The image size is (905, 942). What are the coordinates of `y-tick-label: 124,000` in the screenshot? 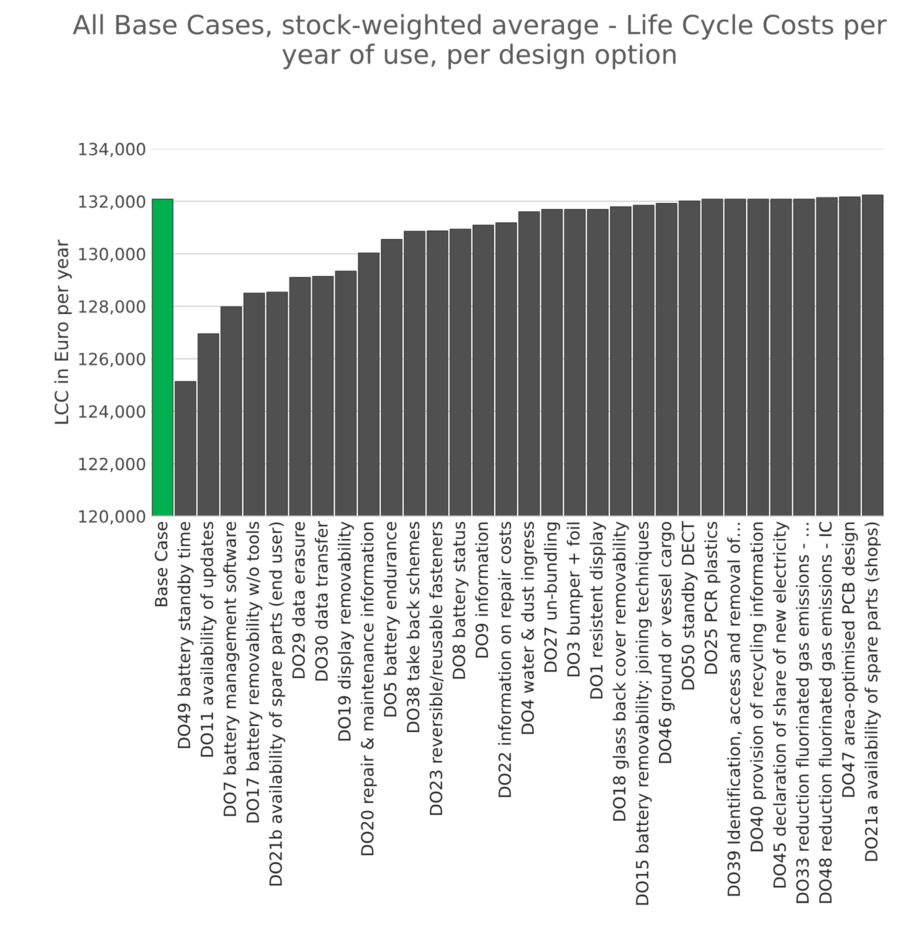 It's located at (112, 412).